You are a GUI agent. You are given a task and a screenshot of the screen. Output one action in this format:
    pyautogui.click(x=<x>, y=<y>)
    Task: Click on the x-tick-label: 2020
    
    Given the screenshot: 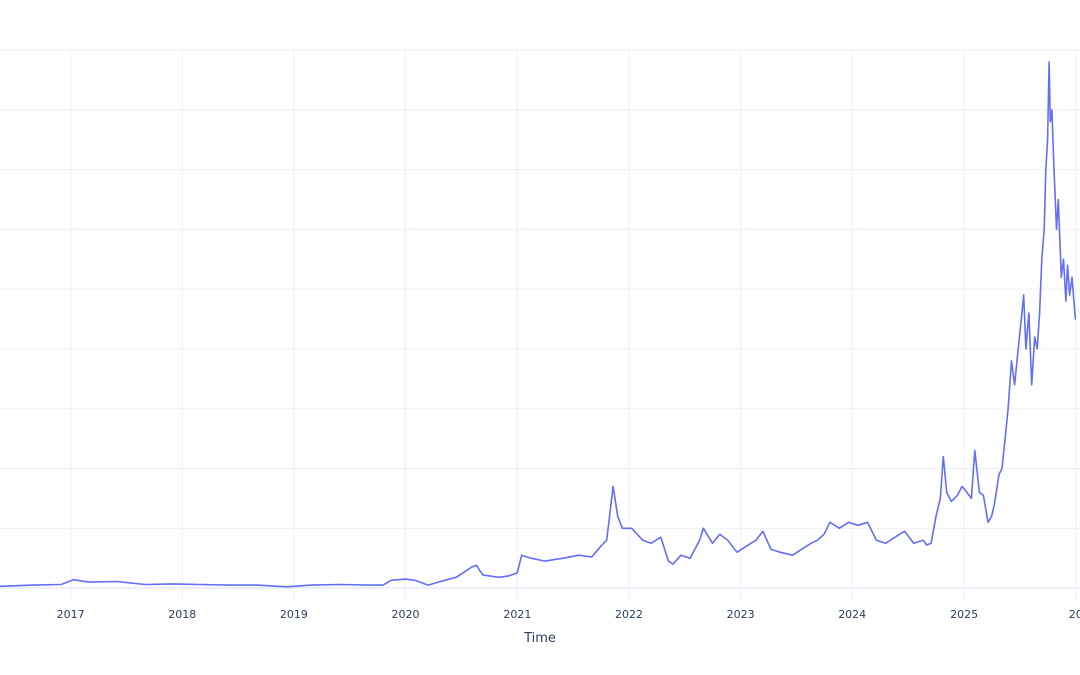 What is the action you would take?
    pyautogui.click(x=405, y=614)
    